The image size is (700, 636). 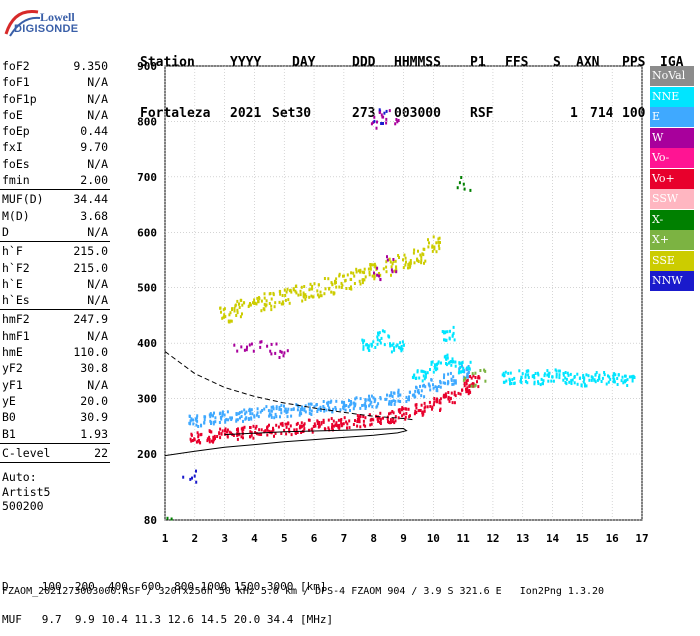 I want to click on x-tick-label: 12, so click(x=492, y=538).